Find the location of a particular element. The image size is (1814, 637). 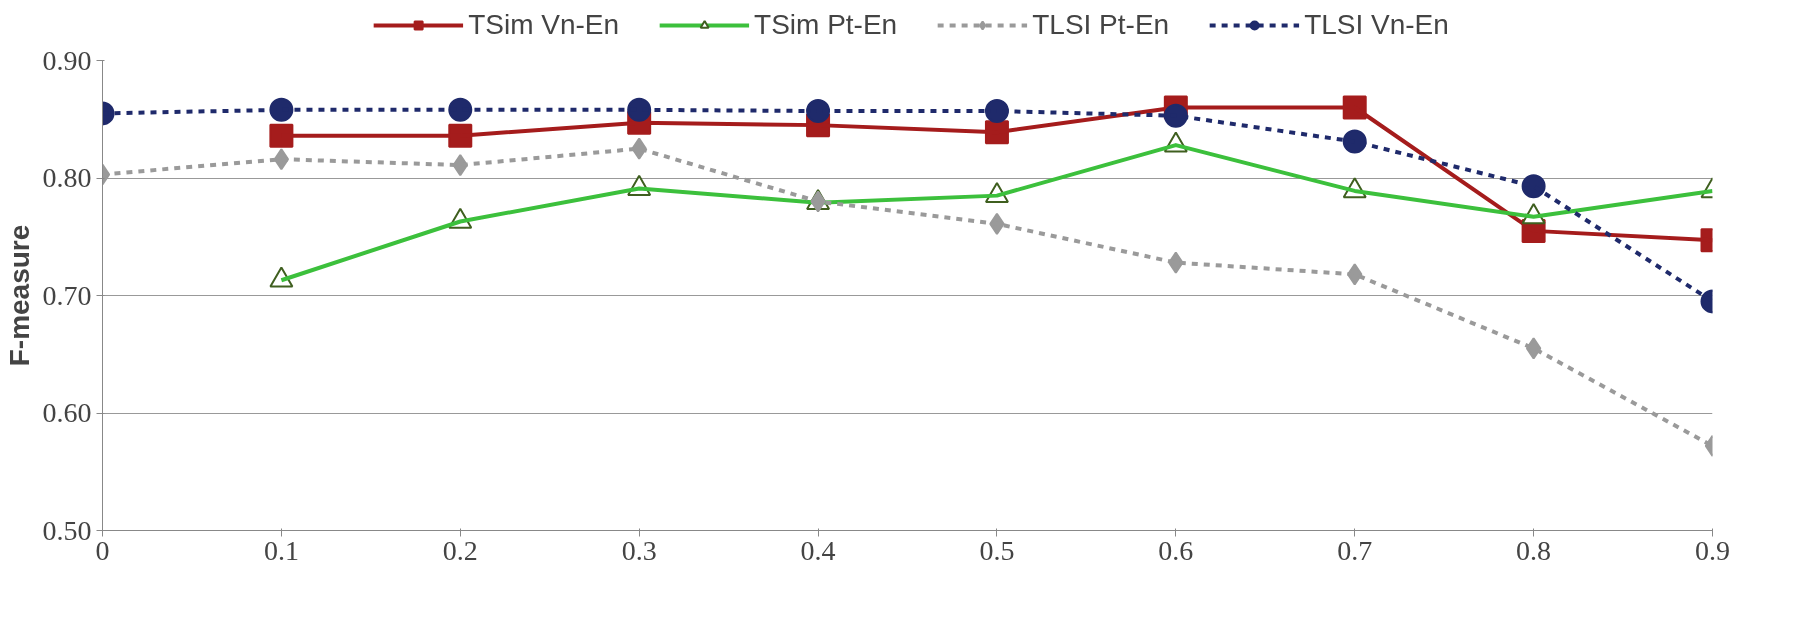

y-tick-label: 0.50 is located at coordinates (67, 530).